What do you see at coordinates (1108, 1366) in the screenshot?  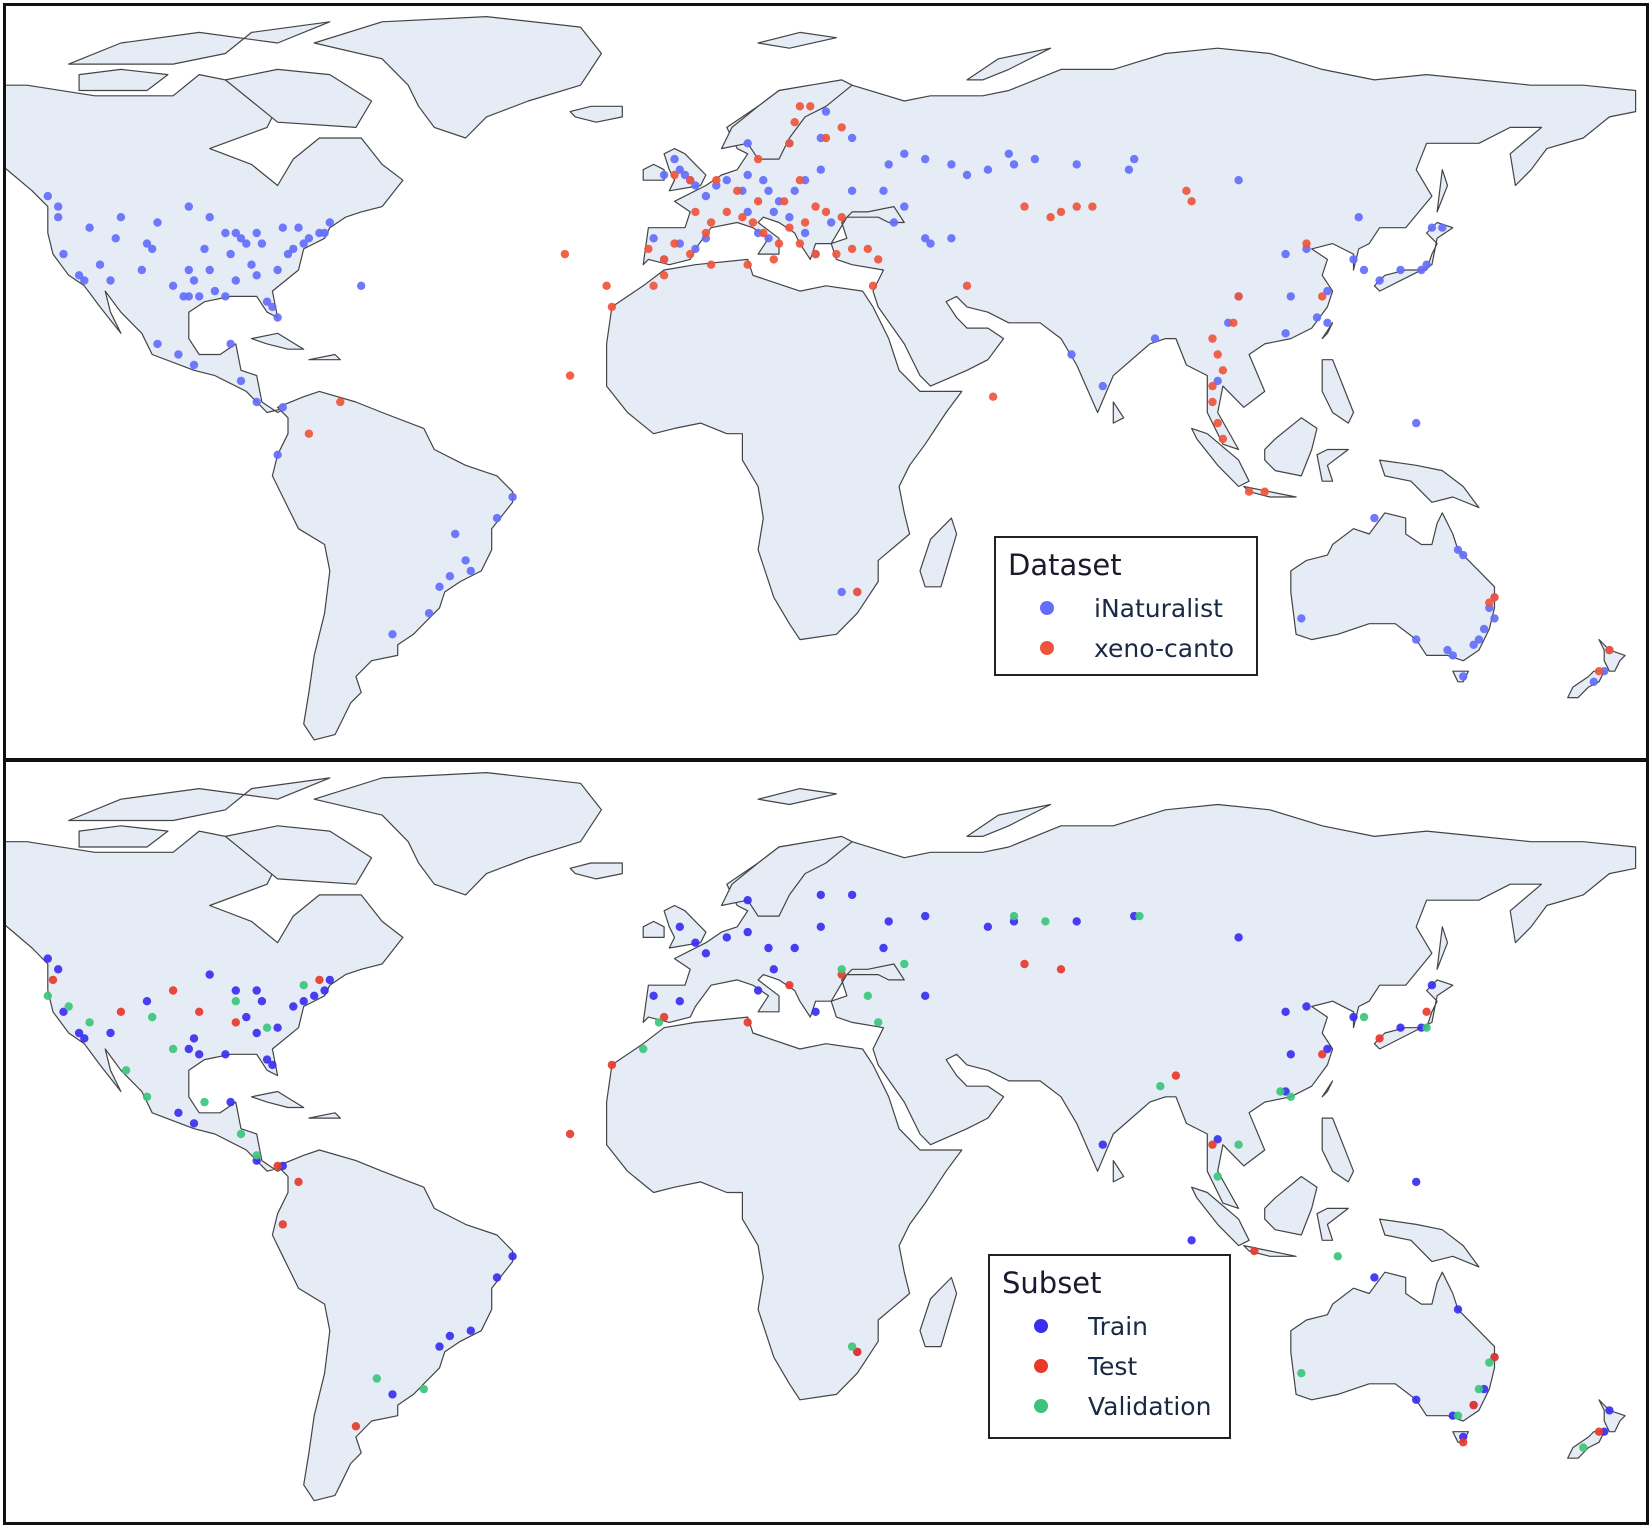 I see `legend-item-test: Test` at bounding box center [1108, 1366].